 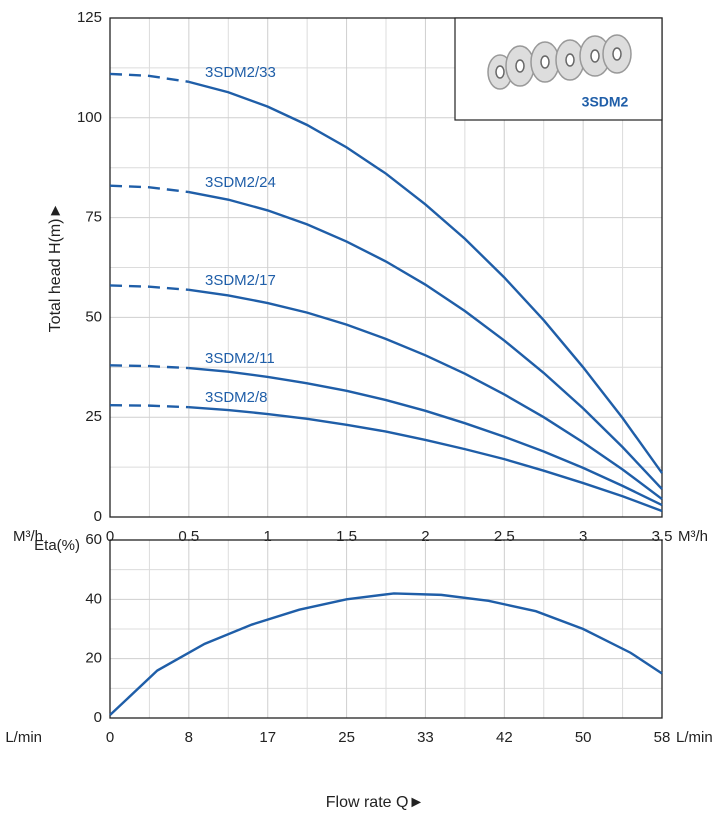 What do you see at coordinates (93, 658) in the screenshot?
I see `y-tick-label: 20` at bounding box center [93, 658].